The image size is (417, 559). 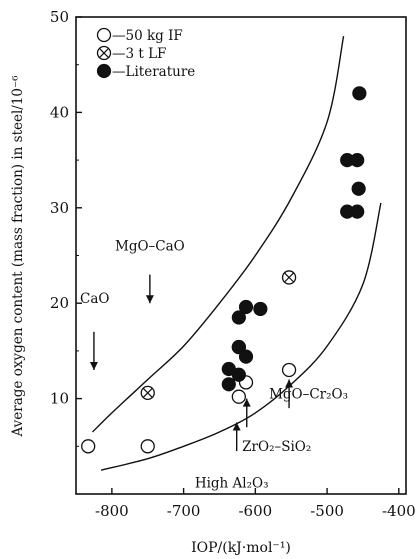 I want to click on x-tick-label: -800, so click(x=112, y=511).